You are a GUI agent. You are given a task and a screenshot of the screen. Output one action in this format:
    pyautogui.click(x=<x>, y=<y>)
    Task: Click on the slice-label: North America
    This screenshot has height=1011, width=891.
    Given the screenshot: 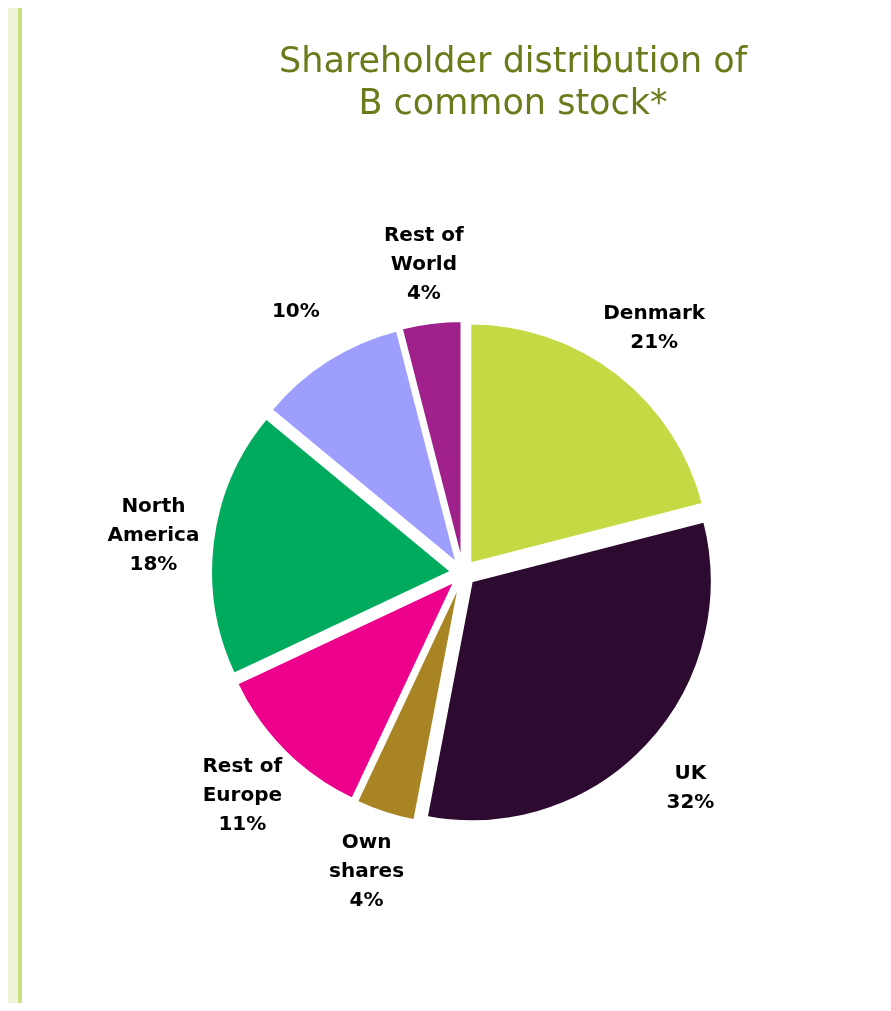 What is the action you would take?
    pyautogui.click(x=153, y=519)
    